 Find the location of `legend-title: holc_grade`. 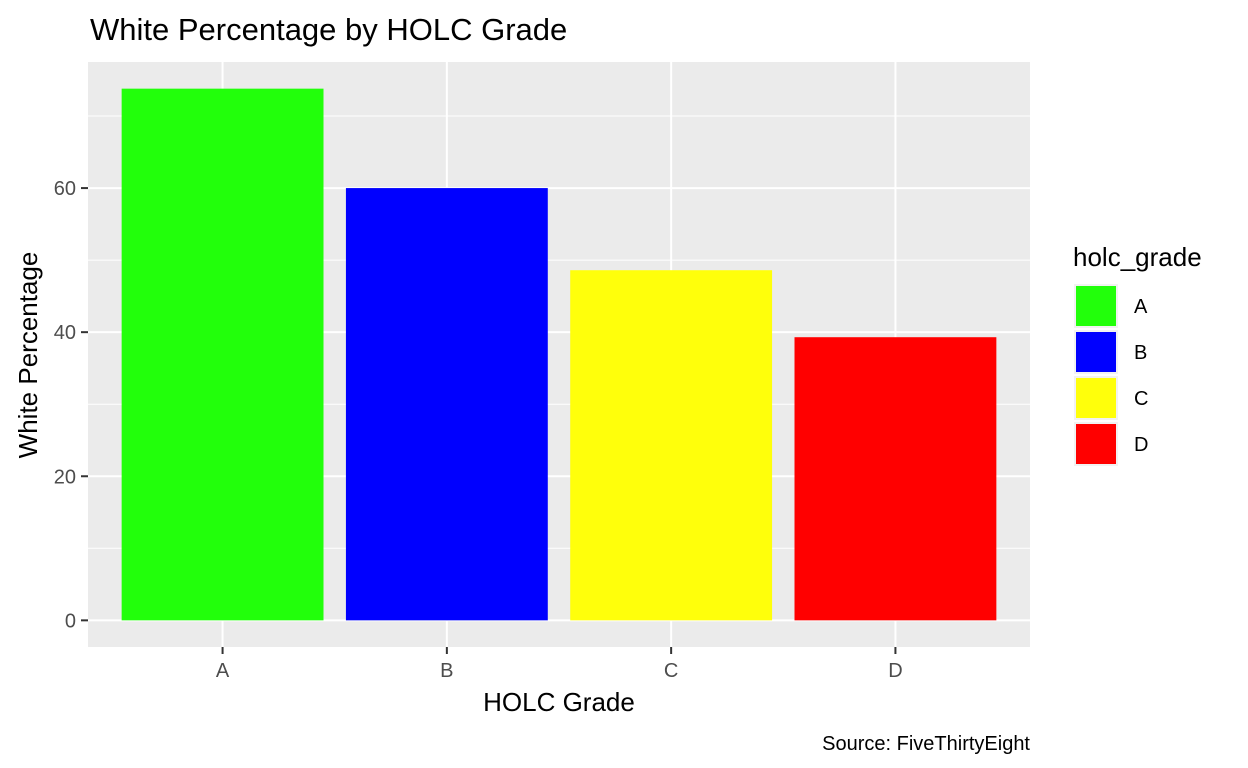

legend-title: holc_grade is located at coordinates (1137, 257).